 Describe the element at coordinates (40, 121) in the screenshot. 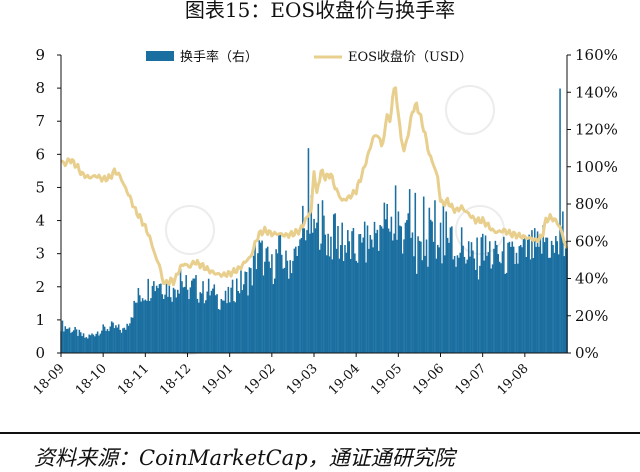

I see `left-tick-label: 7` at that location.